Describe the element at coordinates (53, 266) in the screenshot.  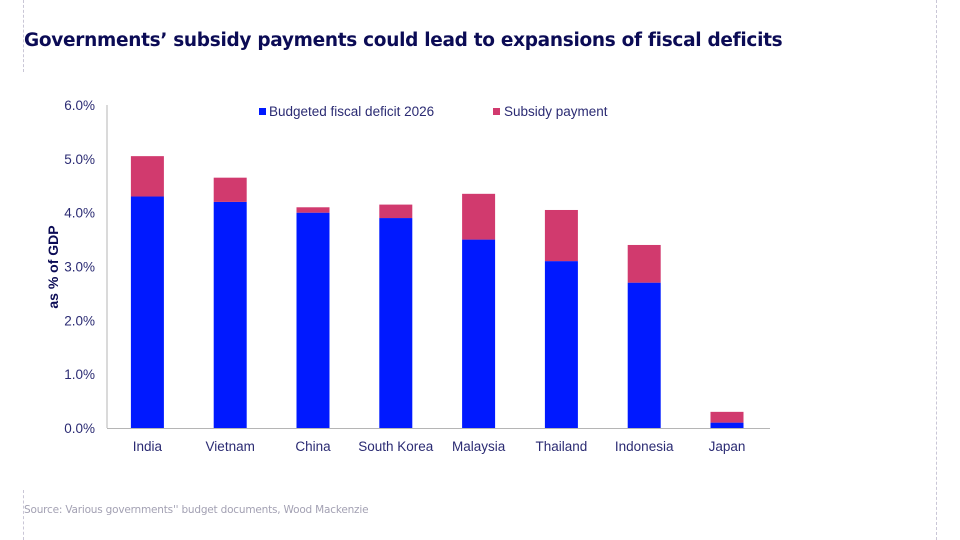
I see `y-axis-label: as % of GDP` at that location.